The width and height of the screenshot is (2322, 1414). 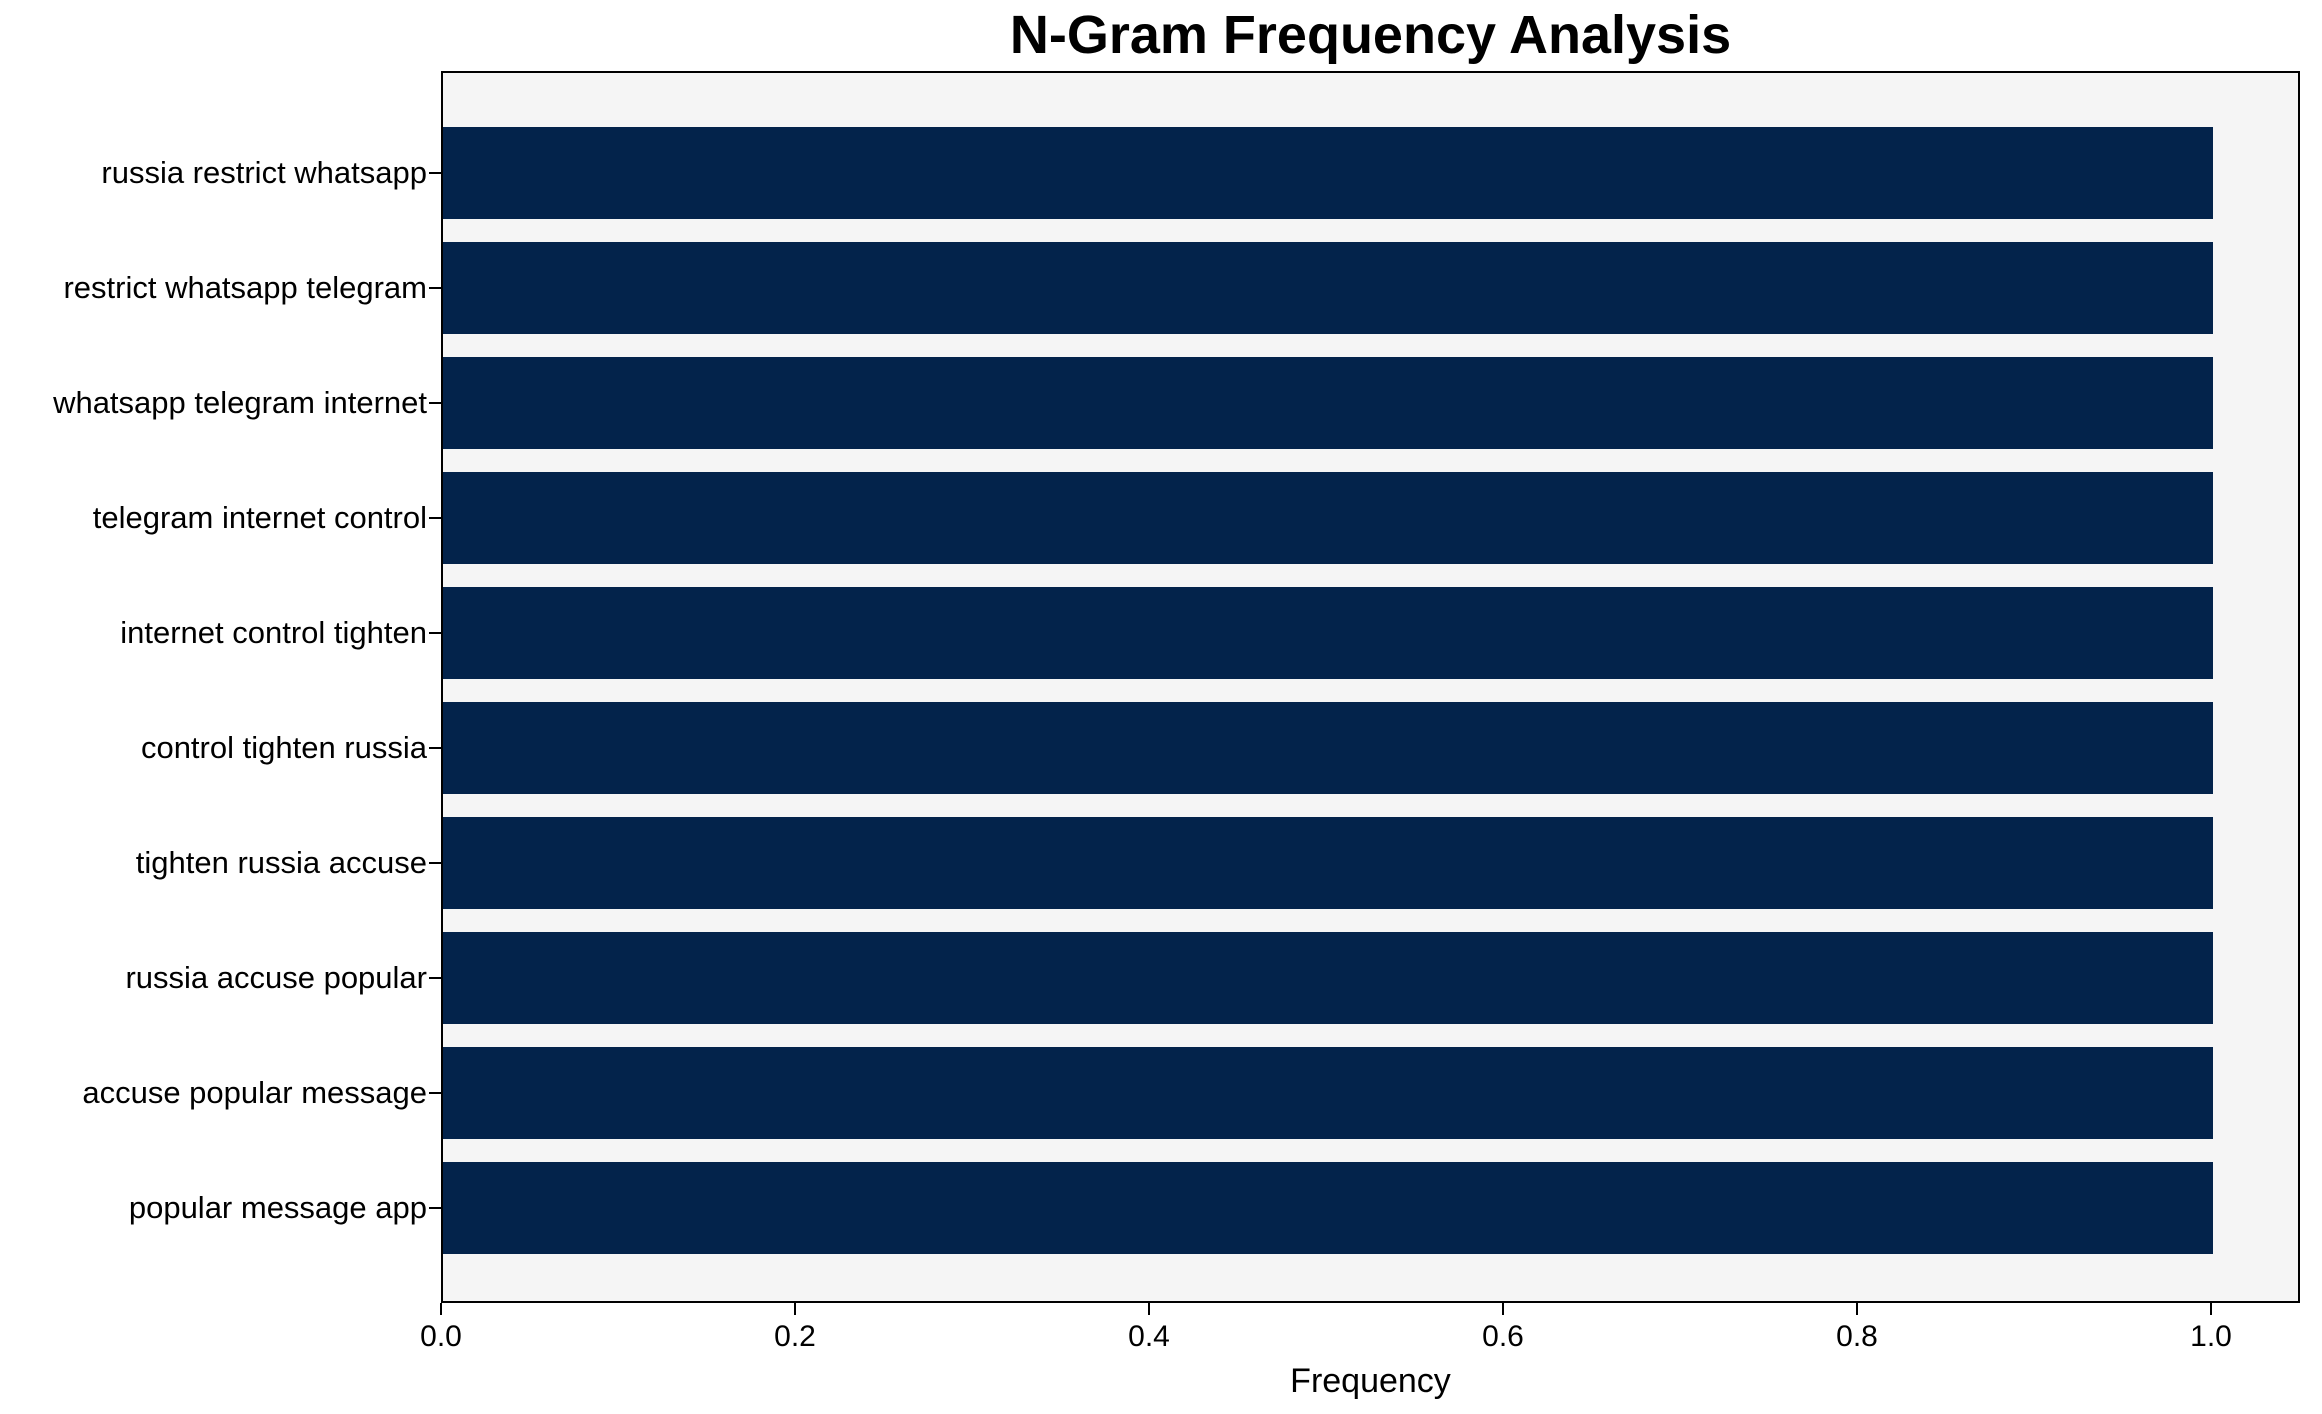 I want to click on bar-restrict-whatsapp-telegram, so click(x=1328, y=288).